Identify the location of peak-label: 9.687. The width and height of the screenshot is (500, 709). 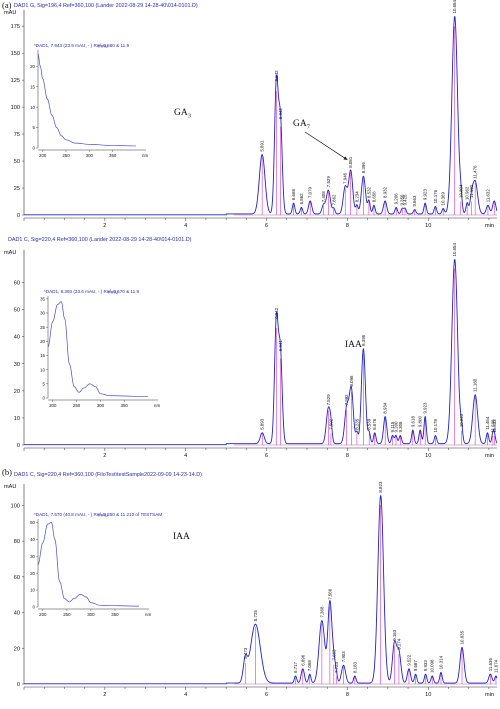
(415, 666).